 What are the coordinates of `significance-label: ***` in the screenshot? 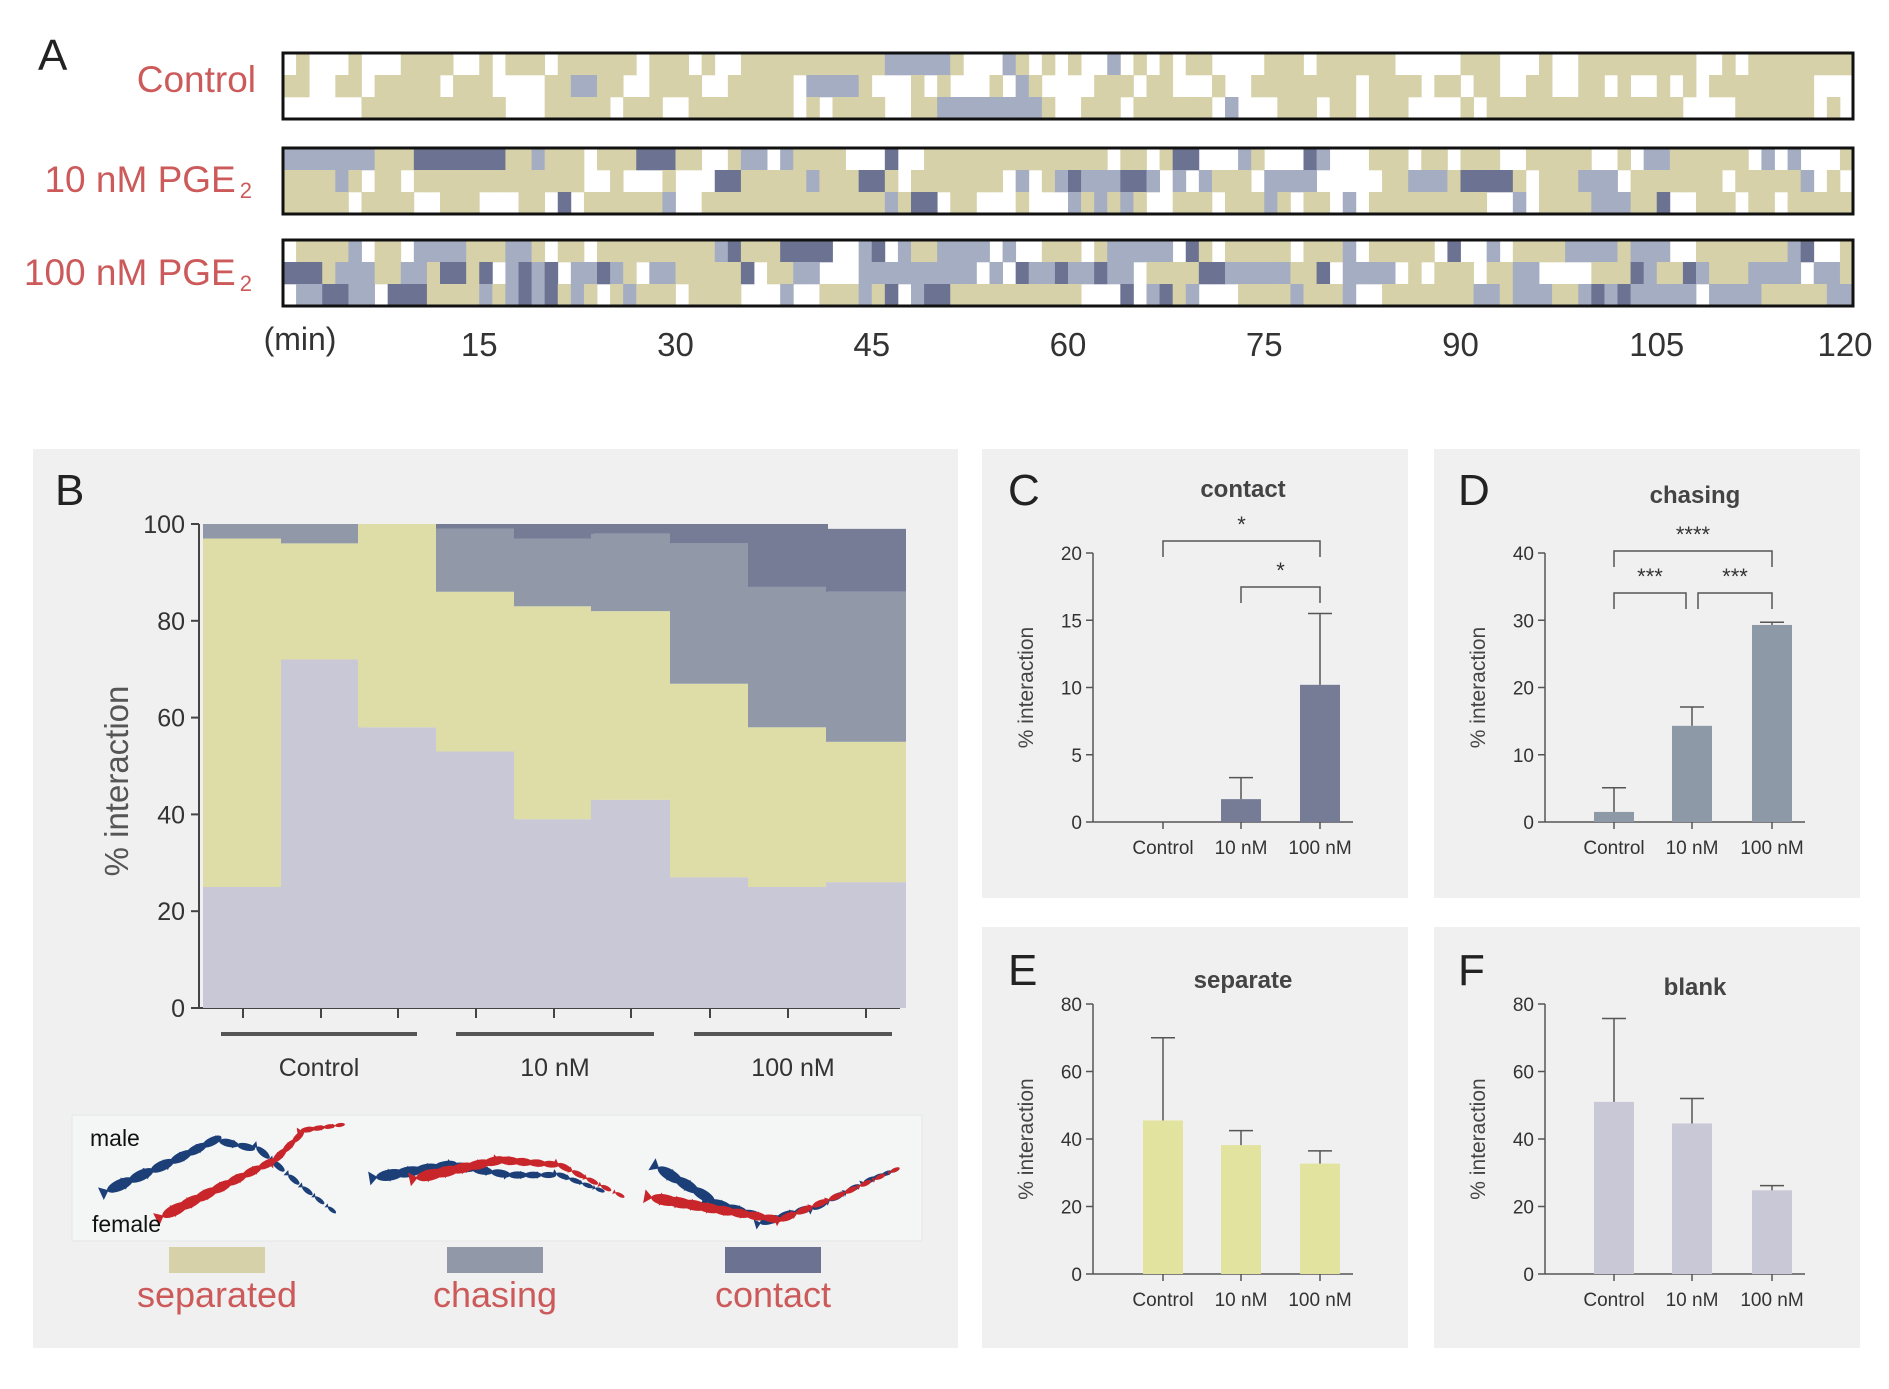 It's located at (1735, 576).